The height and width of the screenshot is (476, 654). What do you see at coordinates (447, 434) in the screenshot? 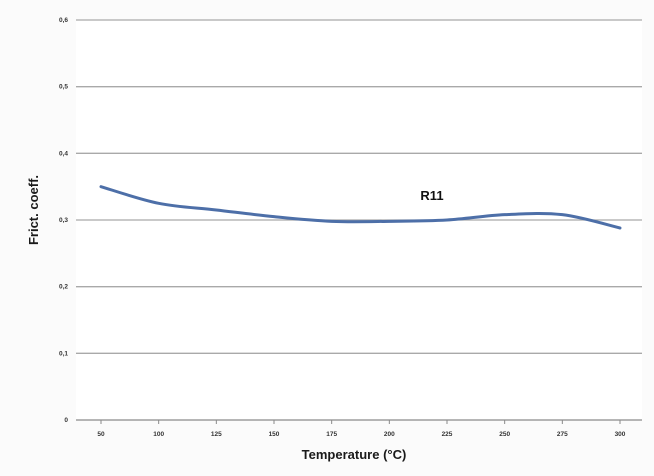
I see `x-tick-label: 225` at bounding box center [447, 434].